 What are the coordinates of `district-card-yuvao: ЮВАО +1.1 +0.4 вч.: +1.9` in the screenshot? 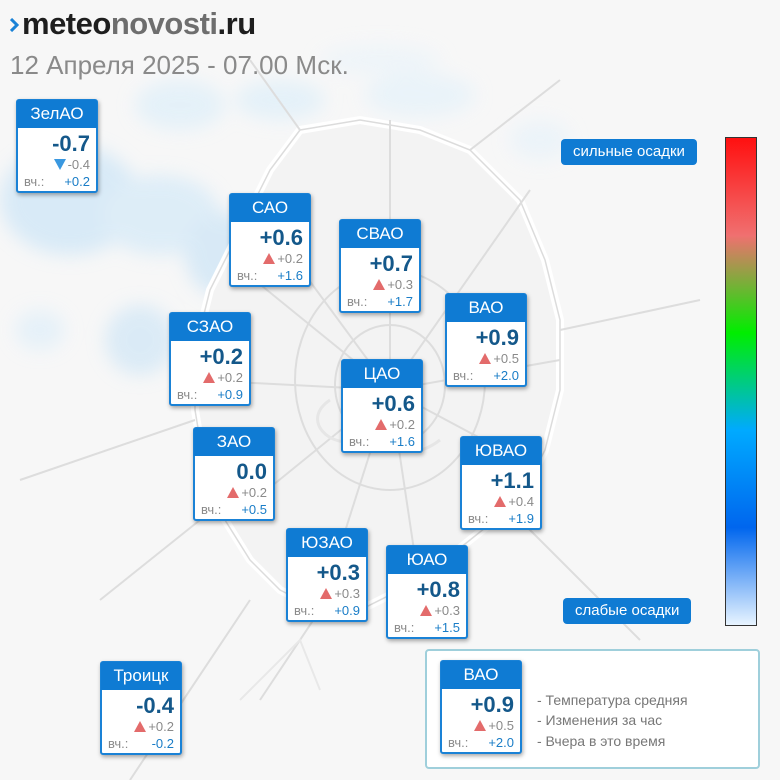 It's located at (501, 483).